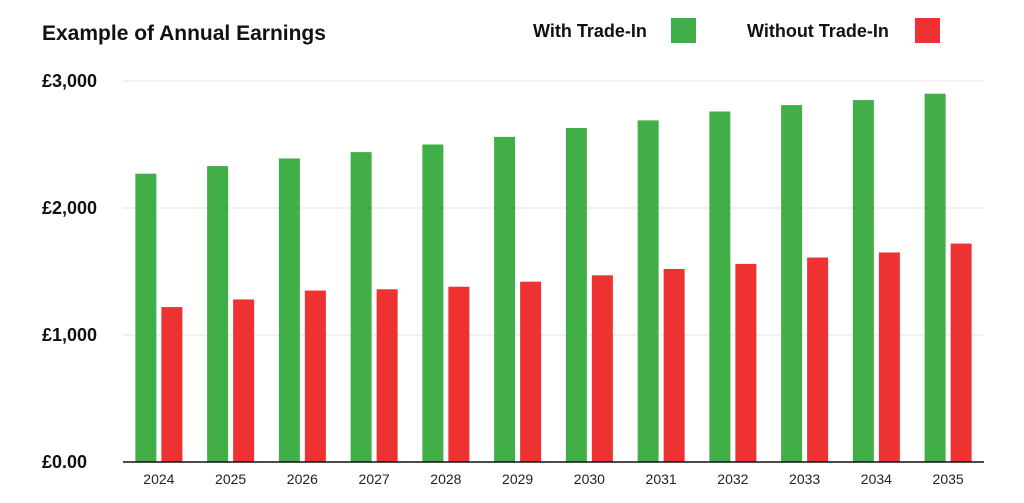 The height and width of the screenshot is (503, 1024). I want to click on x-tick-label: 2025, so click(230, 479).